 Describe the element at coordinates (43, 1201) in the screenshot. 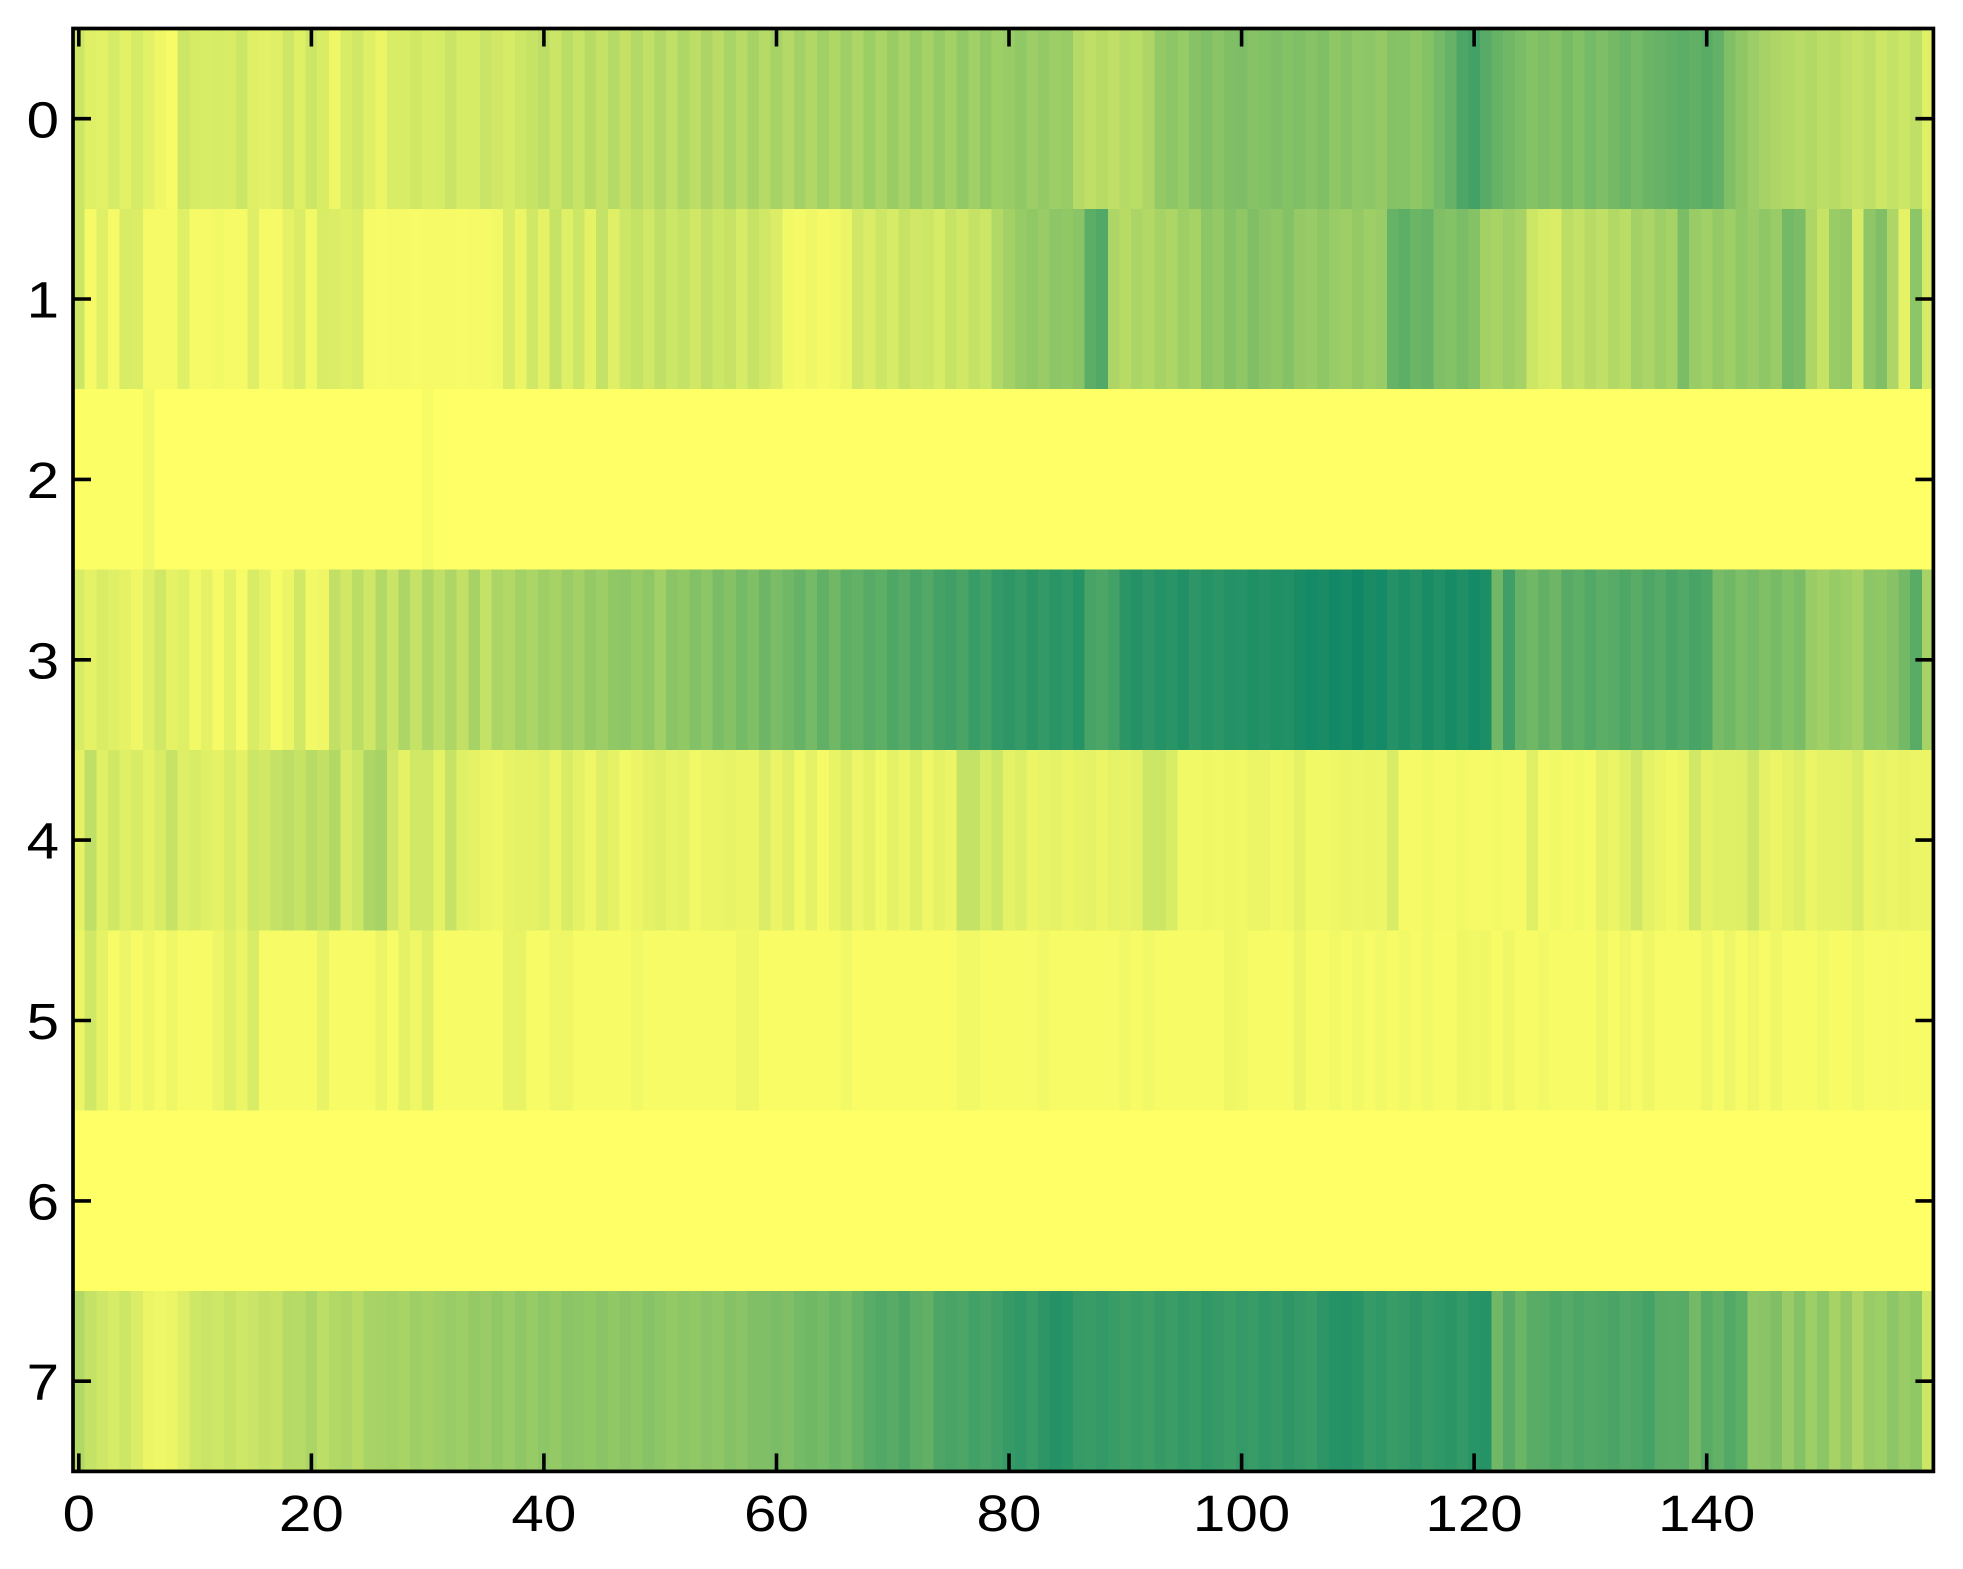

I see `svg-text: 6` at that location.